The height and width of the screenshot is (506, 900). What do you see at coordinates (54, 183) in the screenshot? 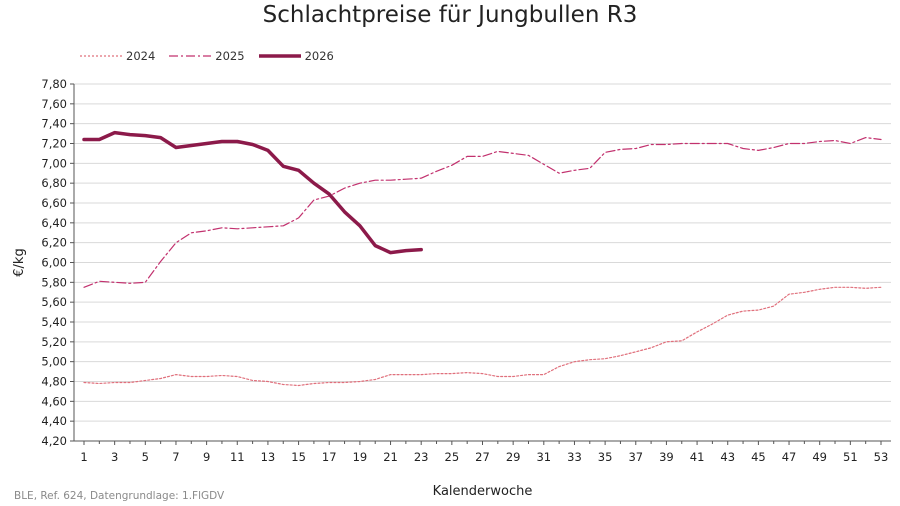
I see `y-tick-label-13: 6,80` at bounding box center [54, 183].